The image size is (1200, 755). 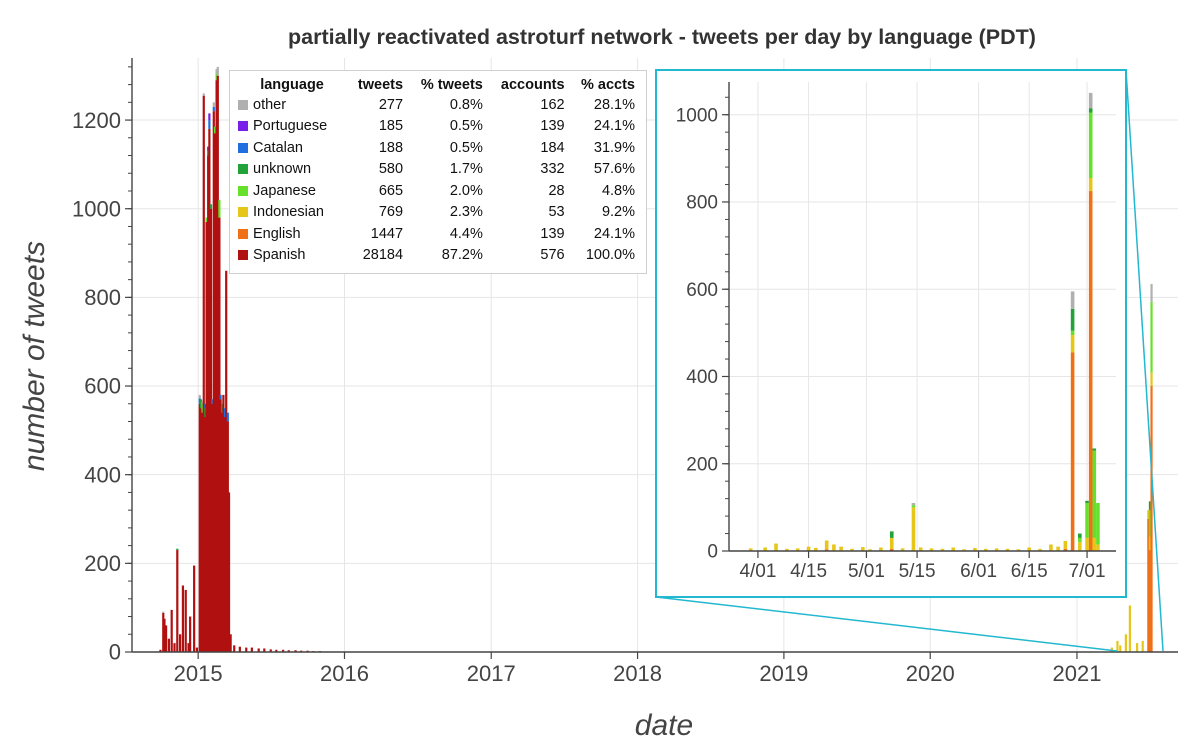 I want to click on legend-pct-accts: 4.8%, so click(x=618, y=190).